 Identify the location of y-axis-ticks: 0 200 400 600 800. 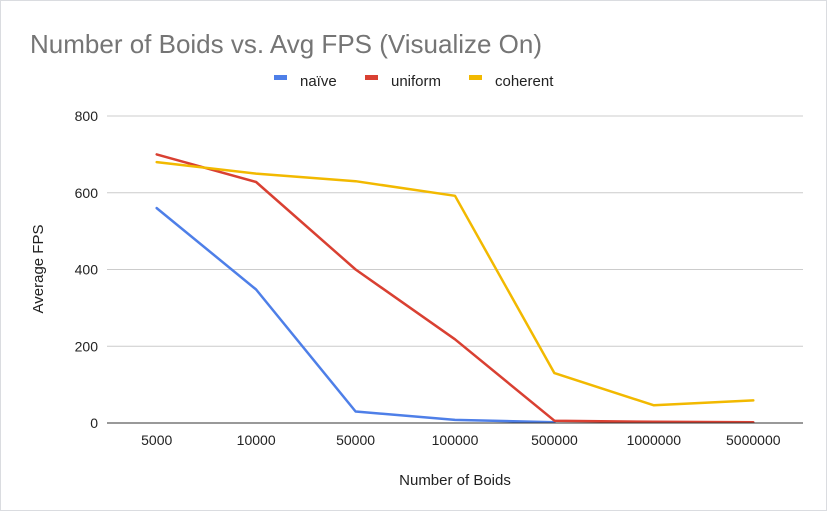
(87, 269).